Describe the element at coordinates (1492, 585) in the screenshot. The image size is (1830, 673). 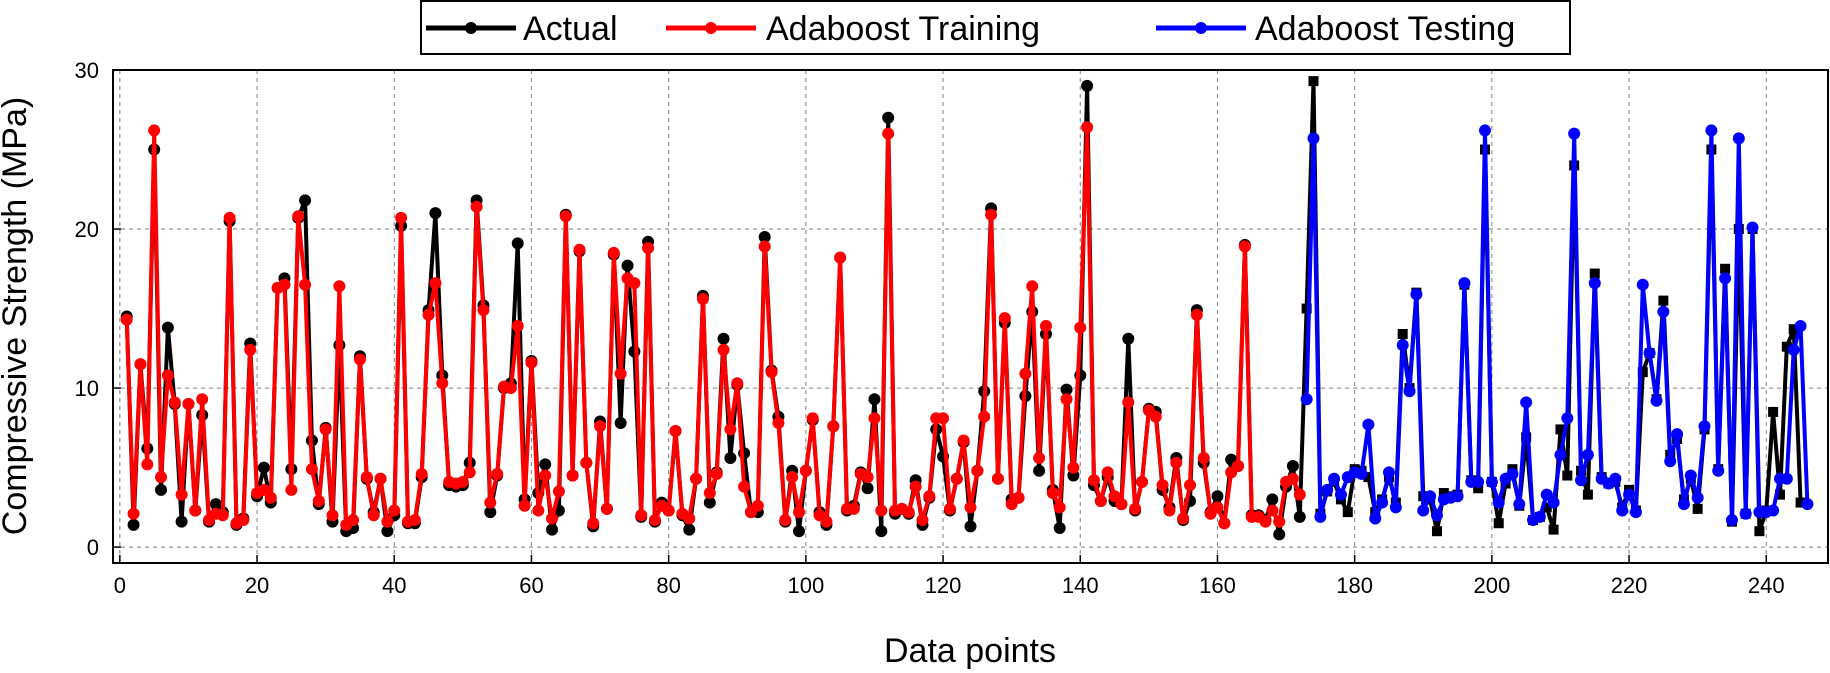
I see `x-tick-label-200: 200` at that location.